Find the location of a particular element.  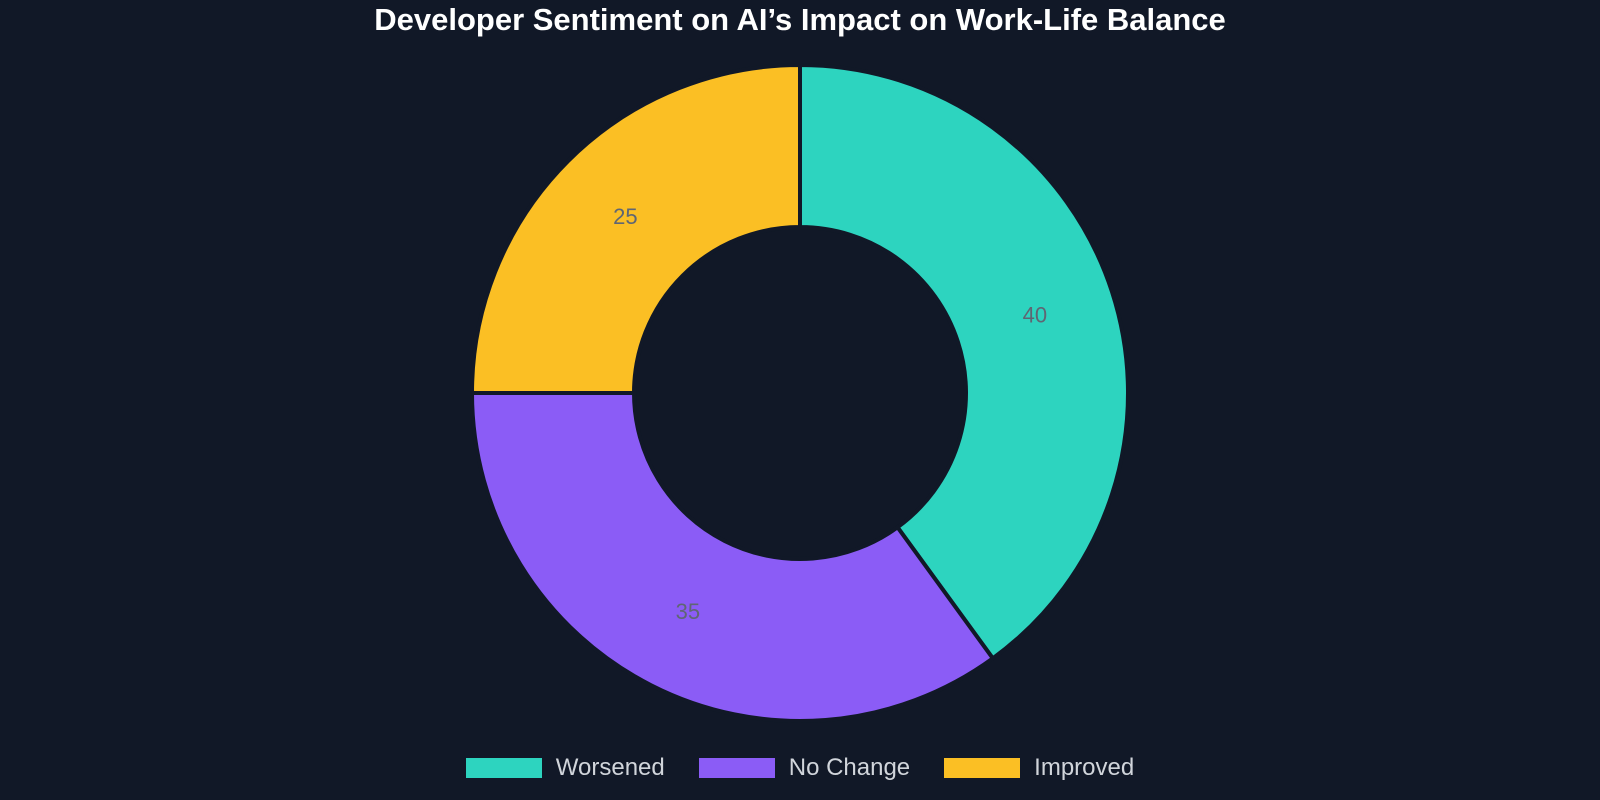

data-label-worsened: 40 is located at coordinates (1035, 314).